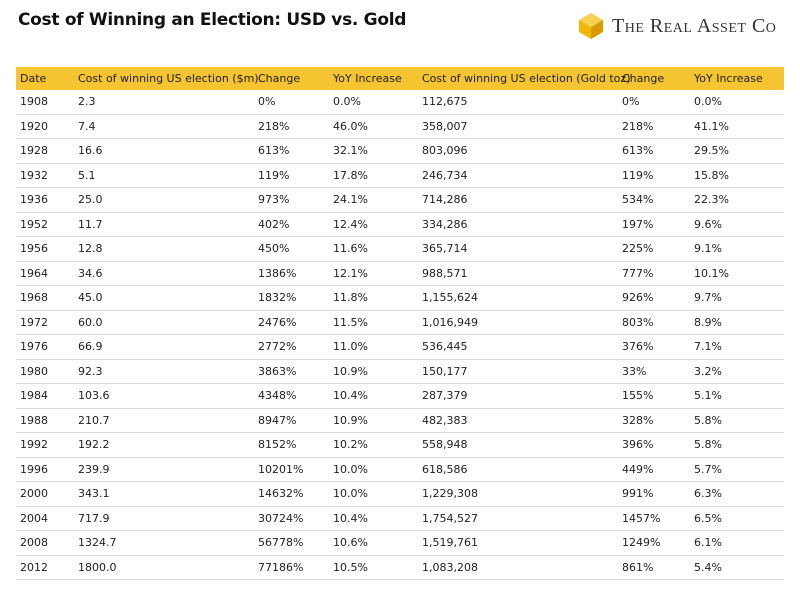  Describe the element at coordinates (281, 542) in the screenshot. I see `cell: 56778%` at that location.